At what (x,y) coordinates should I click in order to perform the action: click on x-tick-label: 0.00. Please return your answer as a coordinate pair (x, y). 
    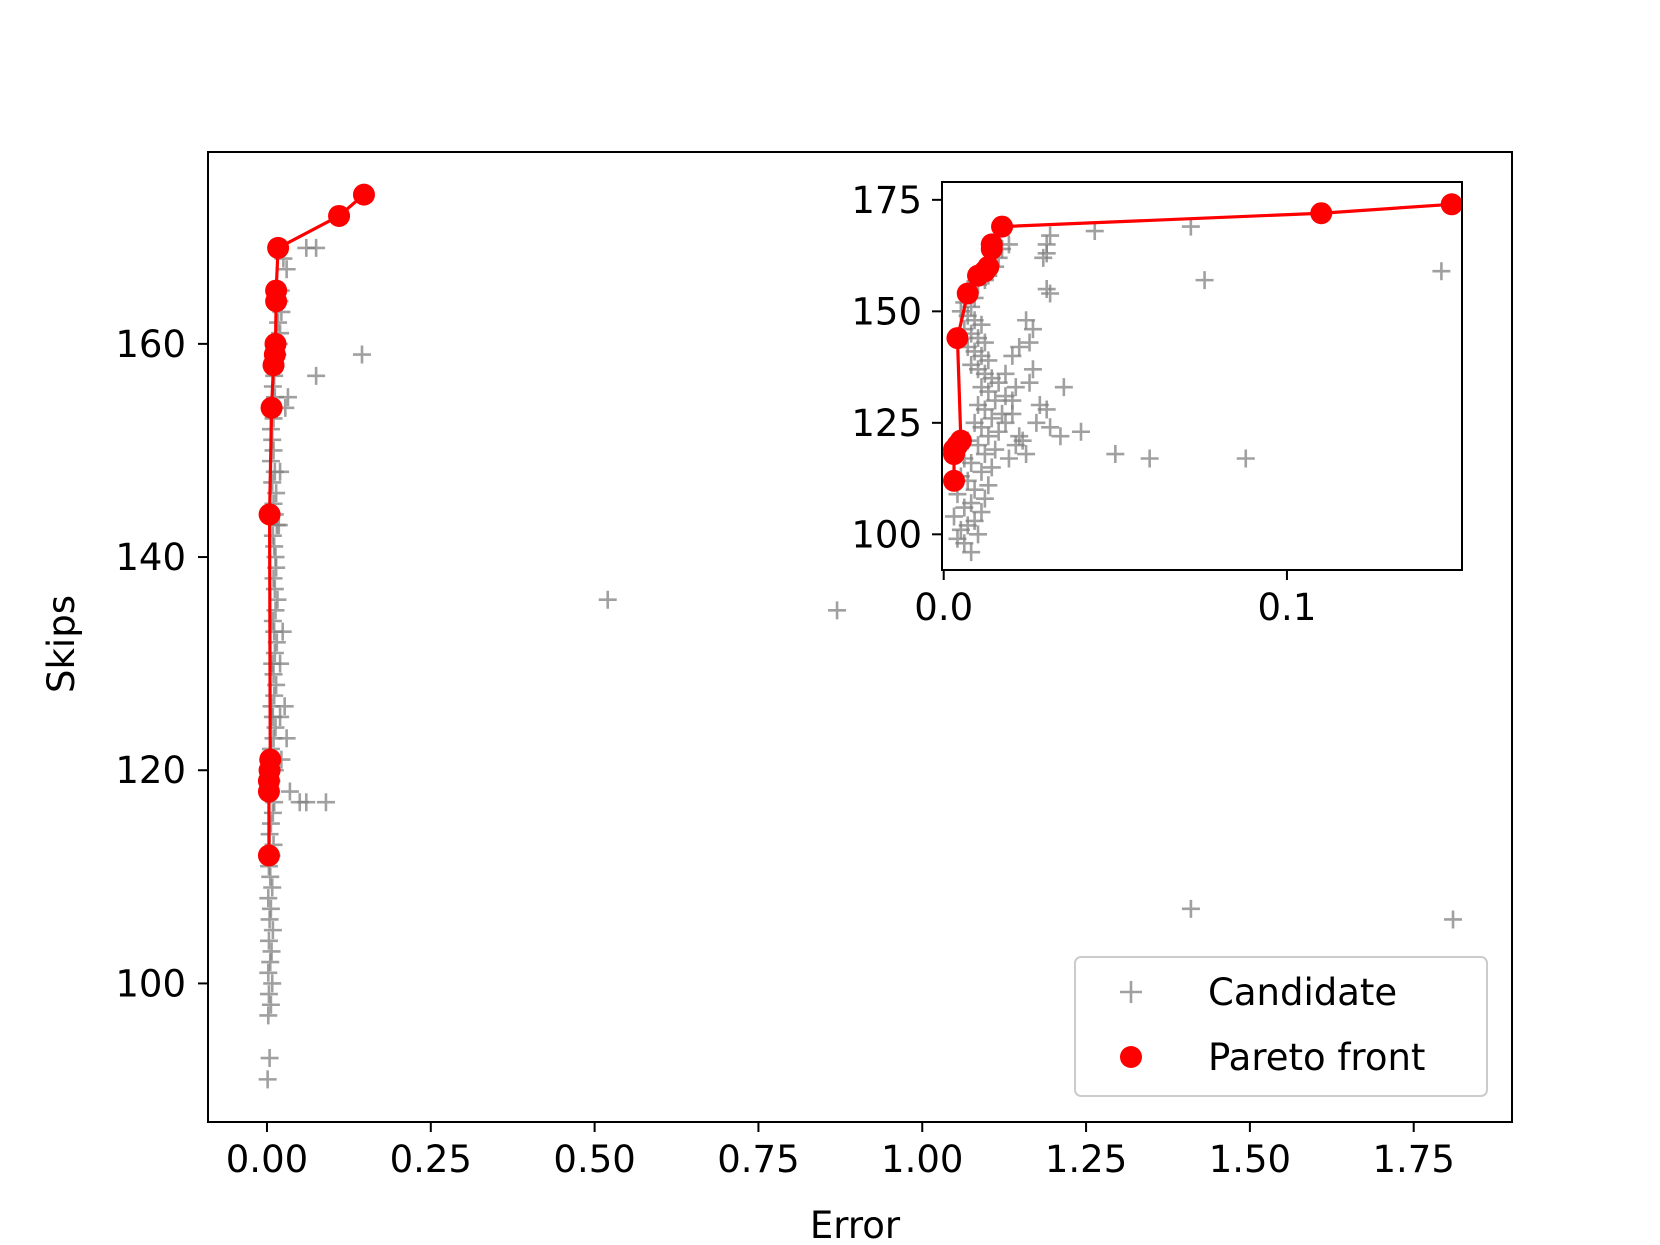
    Looking at the image, I should click on (267, 1159).